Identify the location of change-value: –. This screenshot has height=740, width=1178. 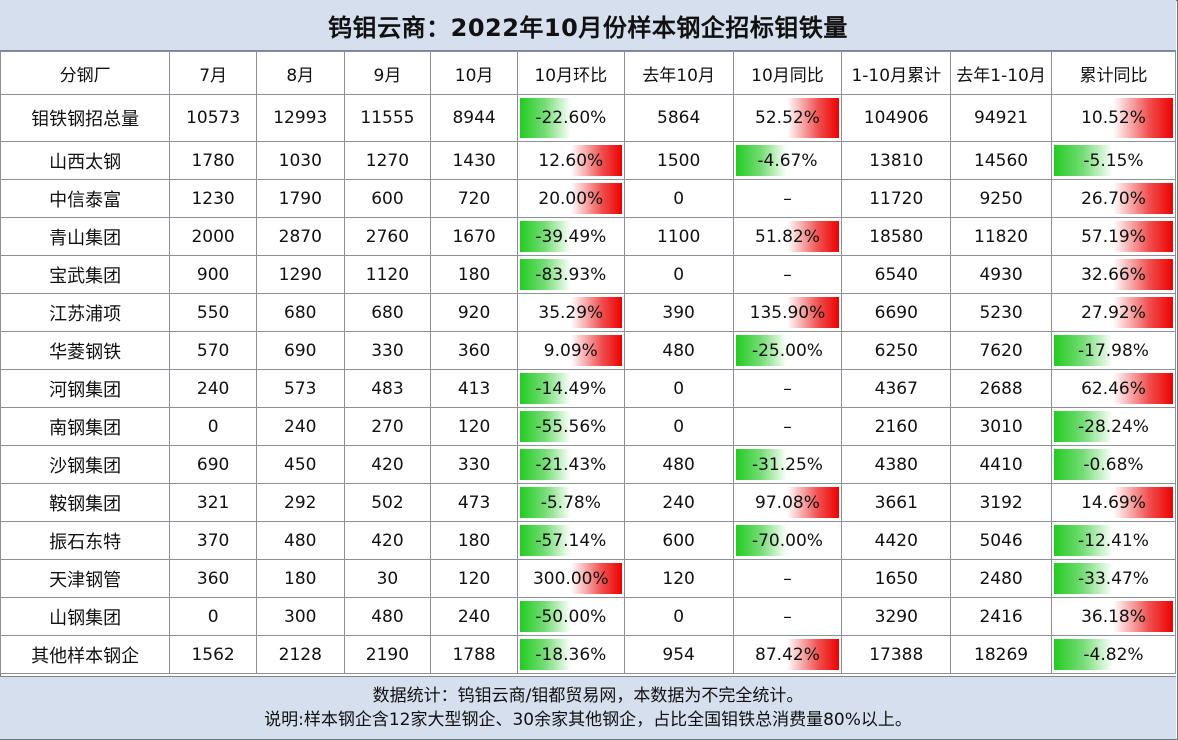
(787, 198).